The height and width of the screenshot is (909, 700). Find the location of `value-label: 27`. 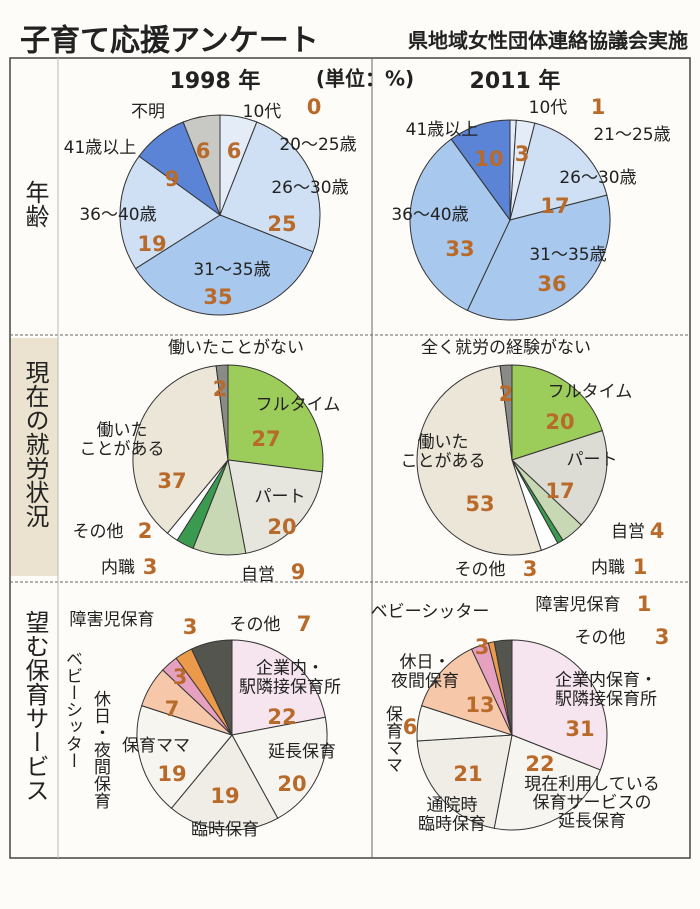

value-label: 27 is located at coordinates (265, 439).